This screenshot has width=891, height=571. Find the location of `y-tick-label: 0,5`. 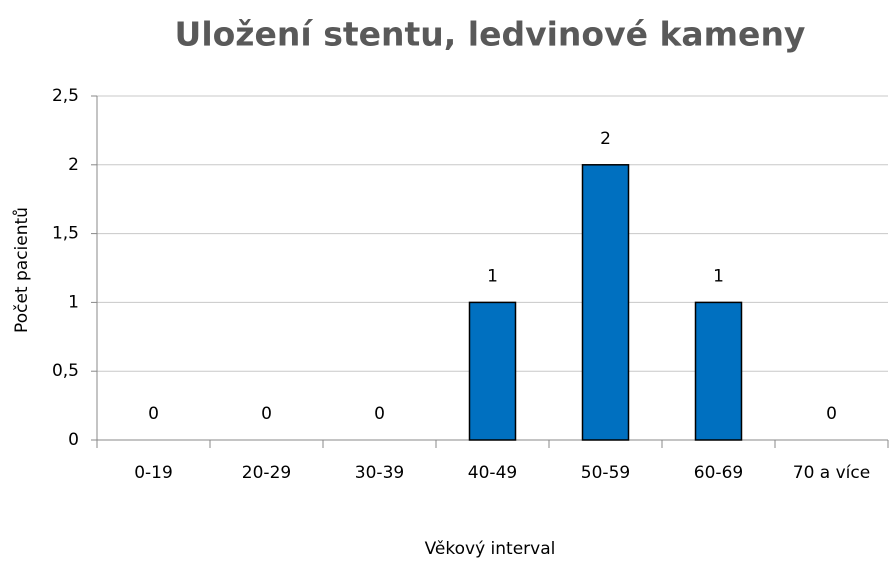

y-tick-label: 0,5 is located at coordinates (65, 371).